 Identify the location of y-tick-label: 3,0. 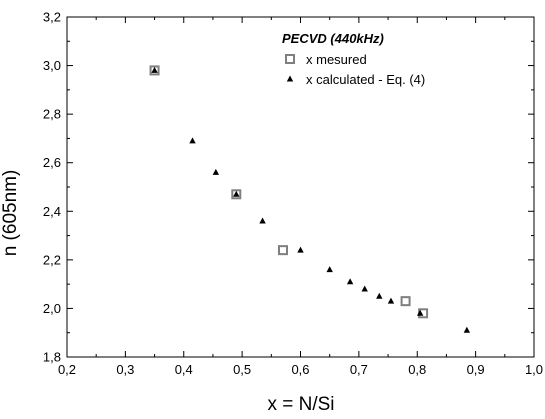
(52, 65).